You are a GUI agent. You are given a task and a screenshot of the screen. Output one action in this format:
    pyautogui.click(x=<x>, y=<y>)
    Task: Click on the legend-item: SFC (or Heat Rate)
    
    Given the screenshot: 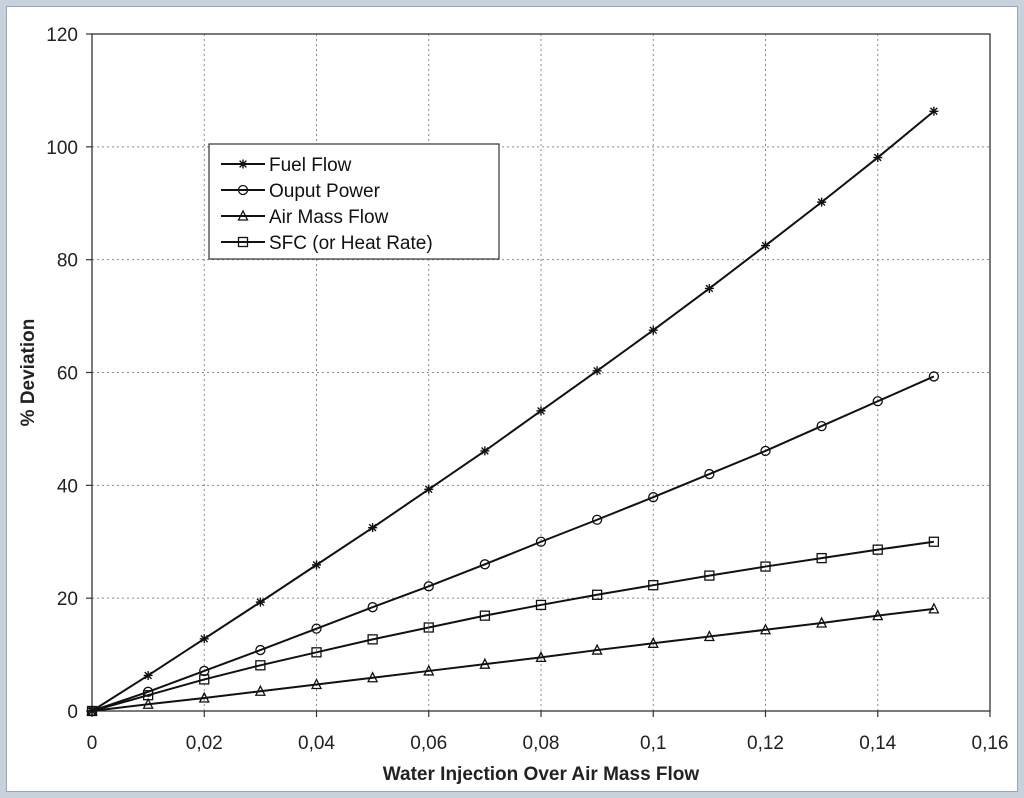 What is the action you would take?
    pyautogui.click(x=327, y=243)
    